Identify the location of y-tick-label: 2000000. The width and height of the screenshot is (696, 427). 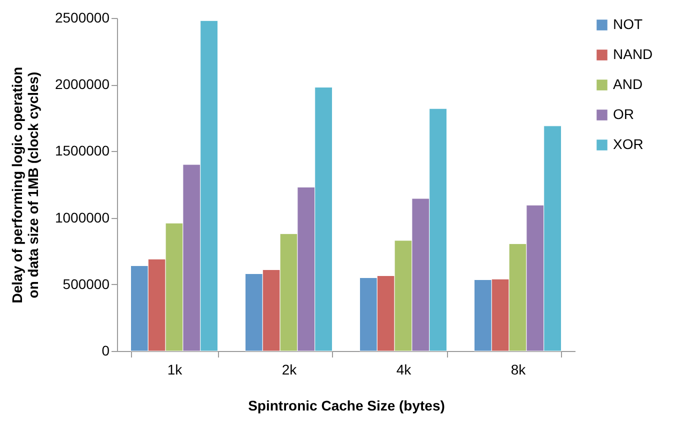
(82, 84).